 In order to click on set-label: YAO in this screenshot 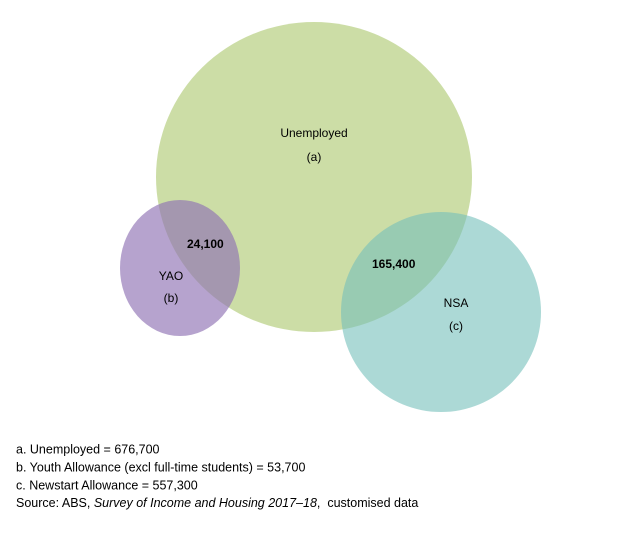, I will do `click(171, 276)`.